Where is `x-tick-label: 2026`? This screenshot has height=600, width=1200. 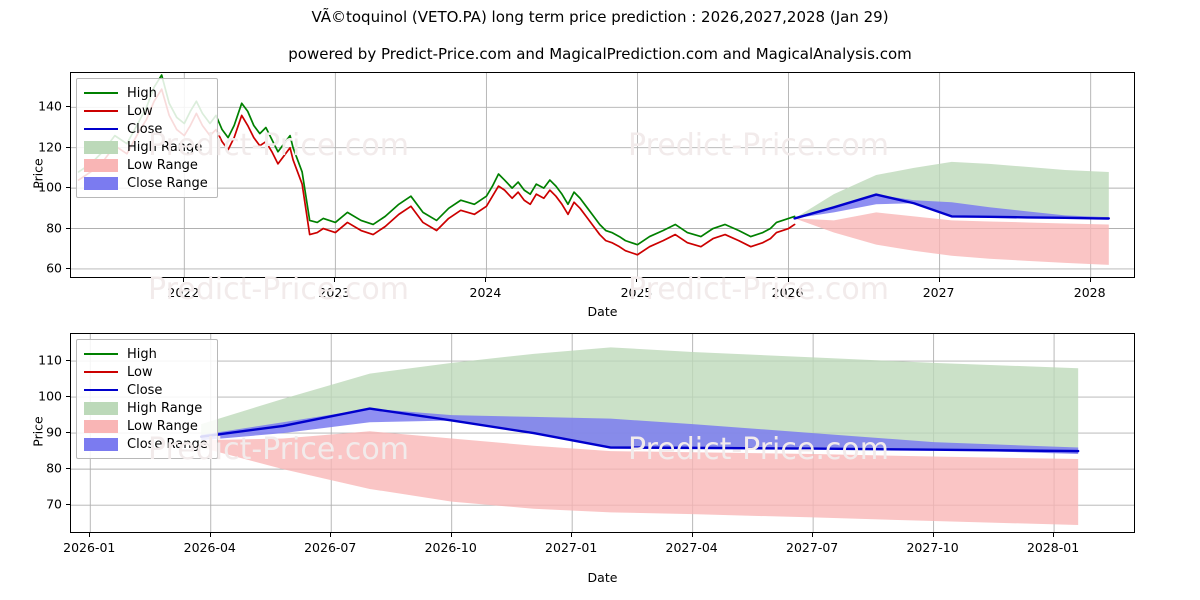
x-tick-label: 2026 is located at coordinates (787, 292).